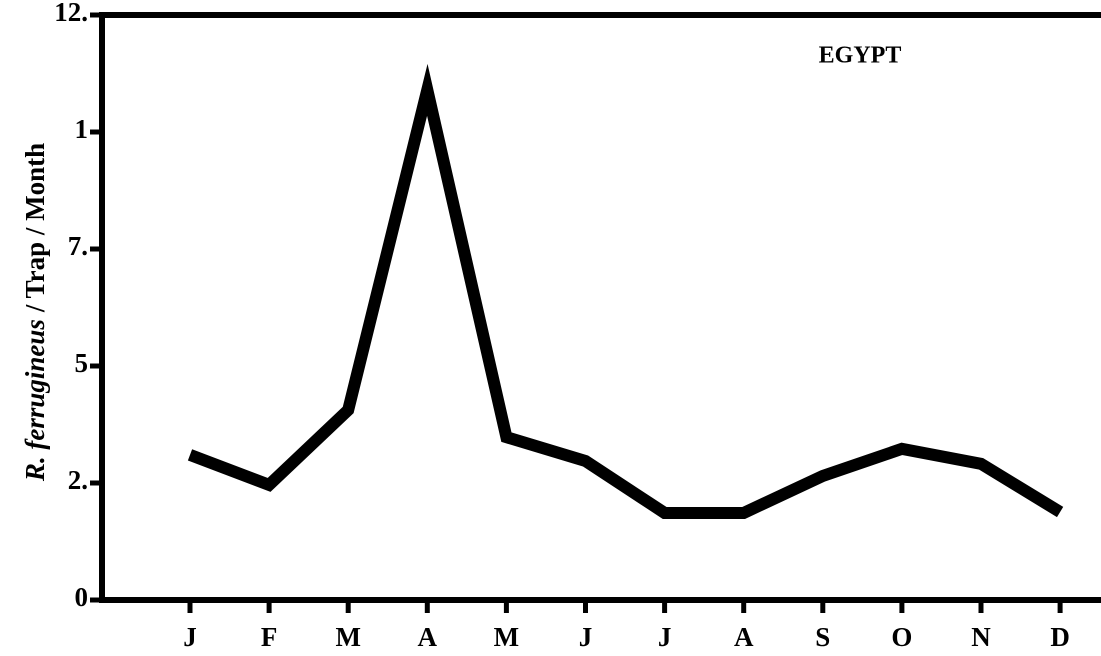 Image resolution: width=1101 pixels, height=656 pixels. I want to click on y-axis-label-species: R. ferrugineus, so click(35, 400).